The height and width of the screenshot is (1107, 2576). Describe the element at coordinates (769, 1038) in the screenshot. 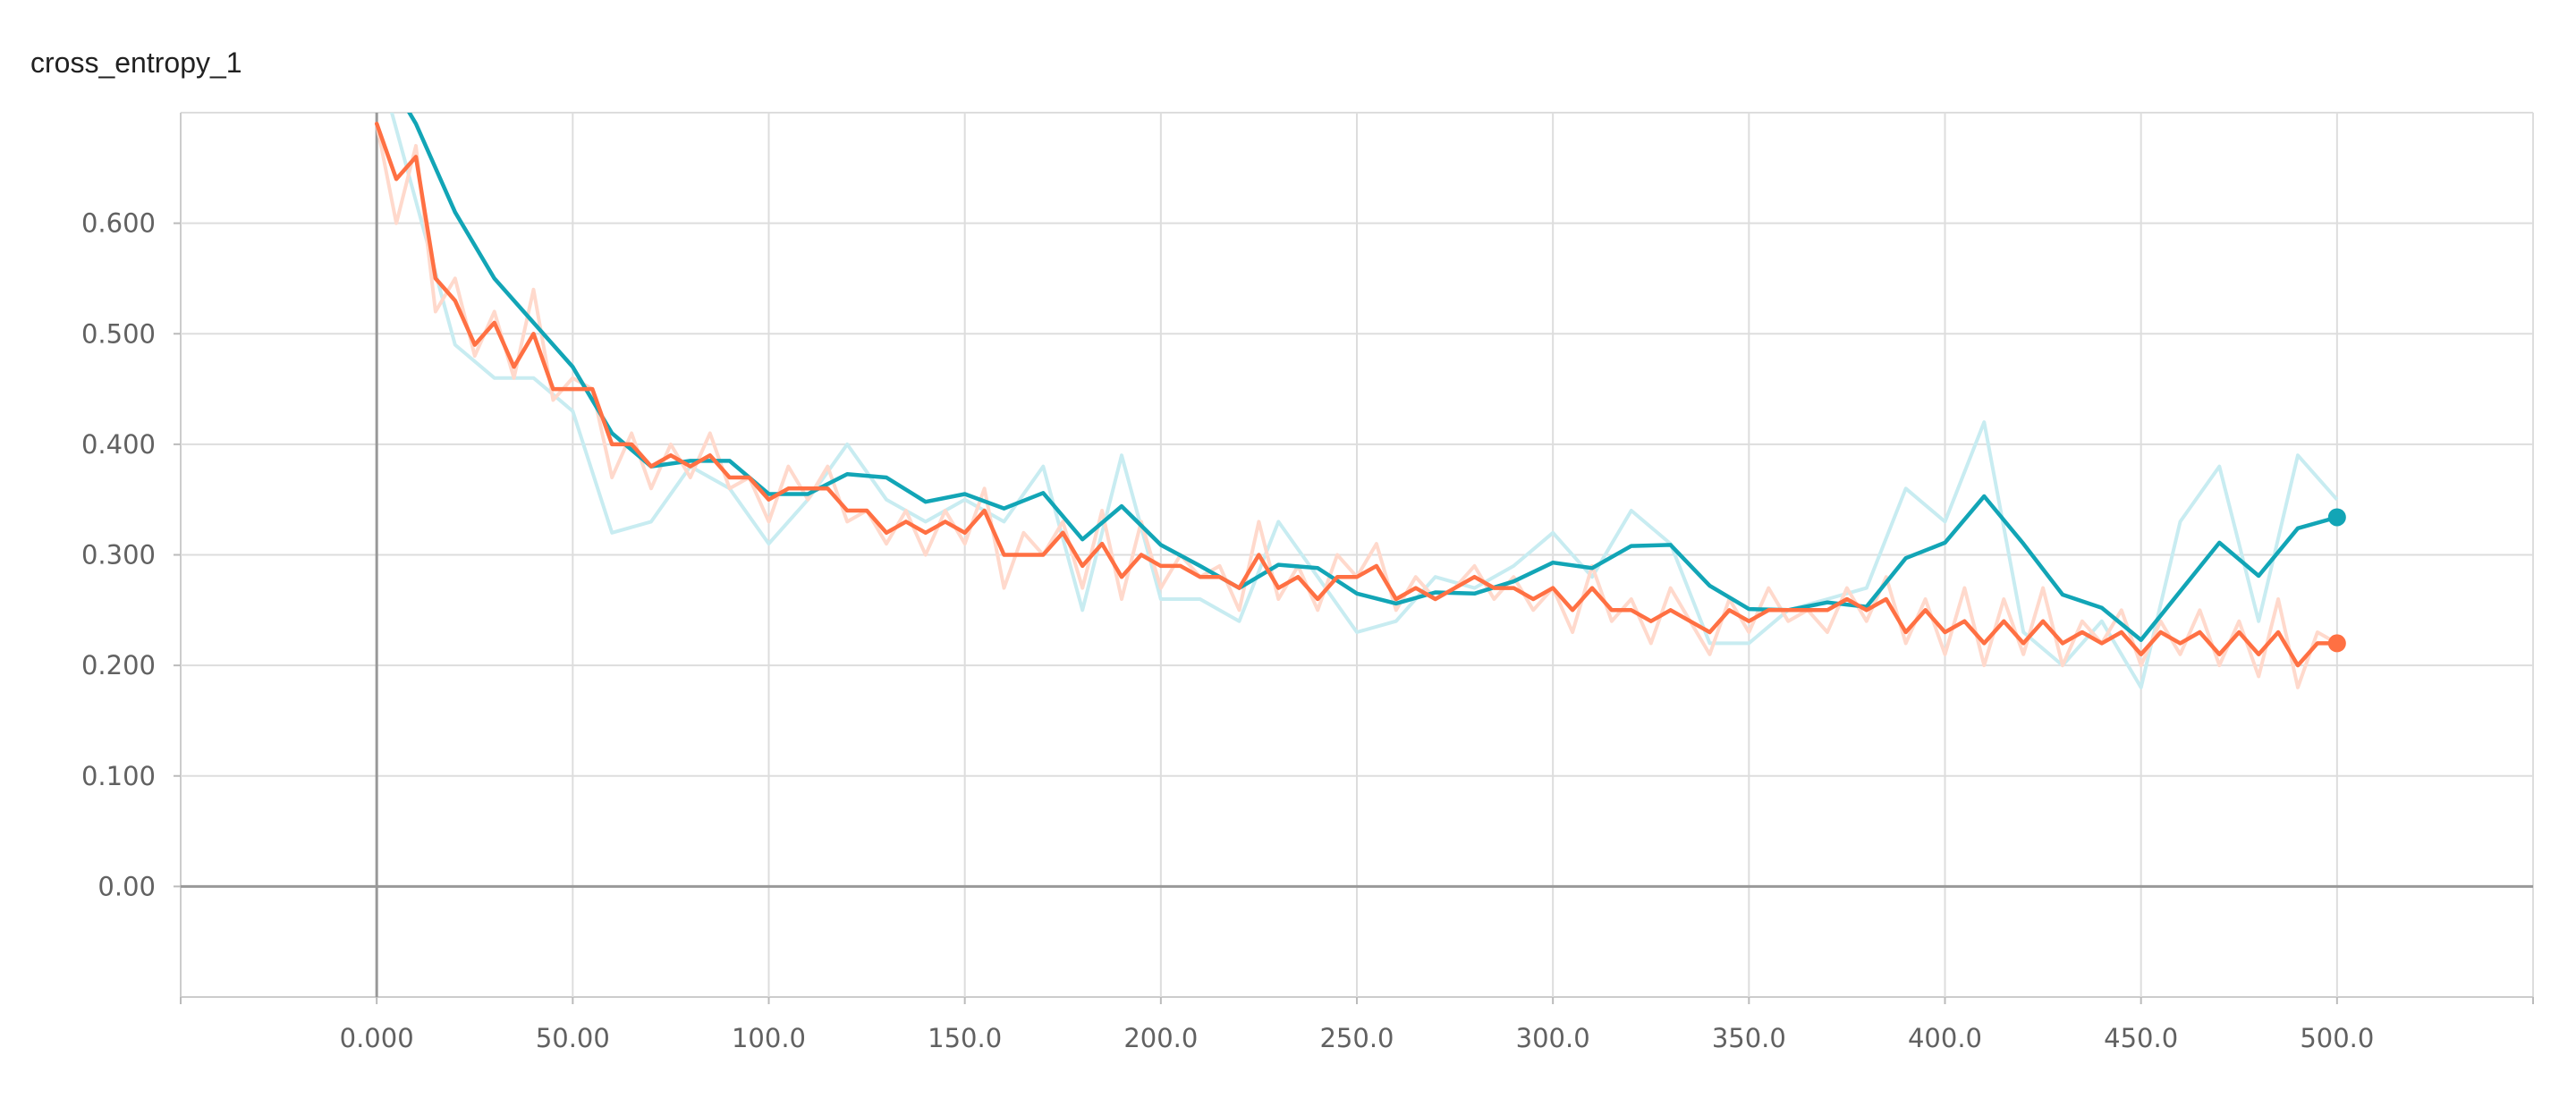

I see `x-tick-label: 100.0` at that location.